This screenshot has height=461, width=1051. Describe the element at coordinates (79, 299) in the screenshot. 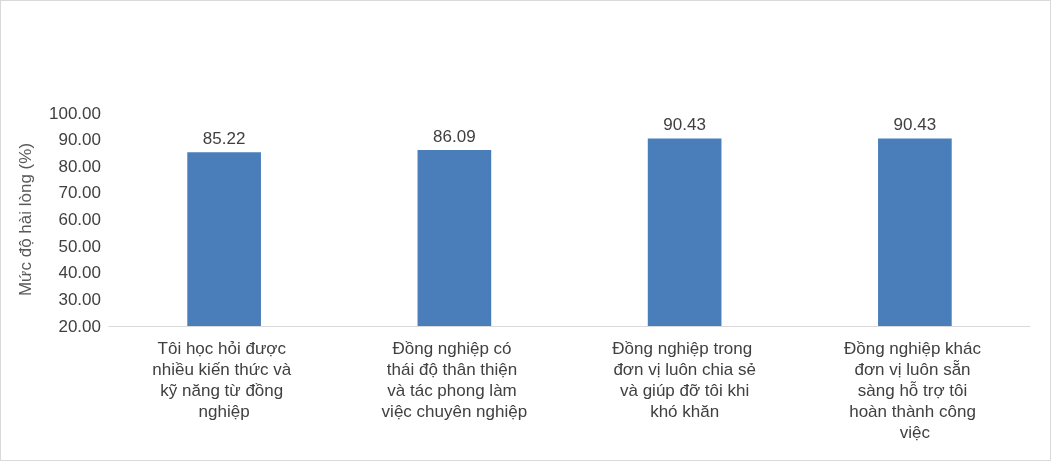

I see `y-tick-label: 30.00` at that location.